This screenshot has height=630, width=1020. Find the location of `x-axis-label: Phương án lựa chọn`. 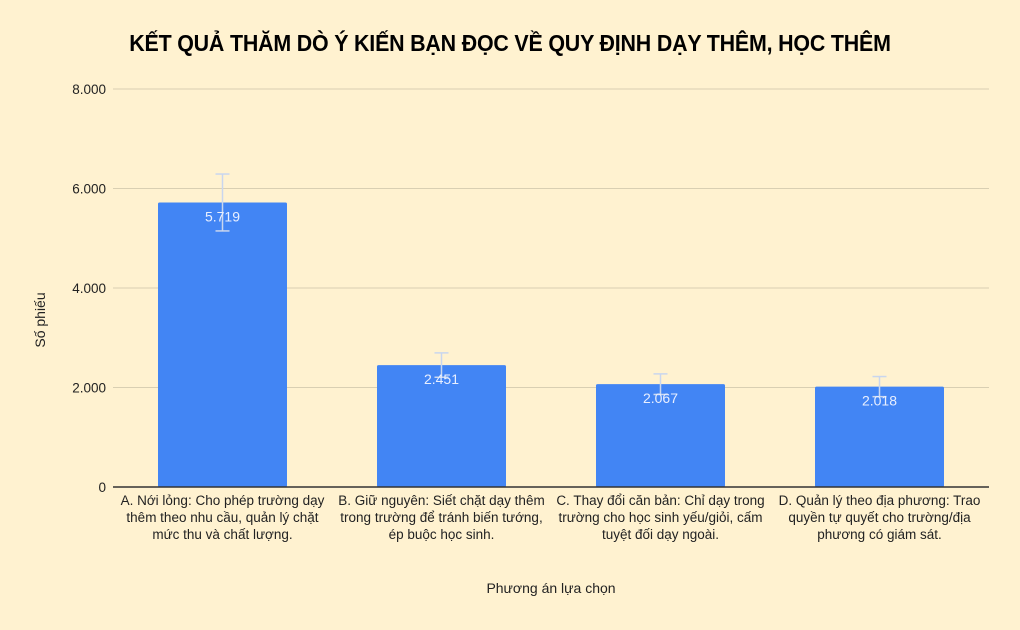

x-axis-label: Phương án lựa chọn is located at coordinates (551, 588).